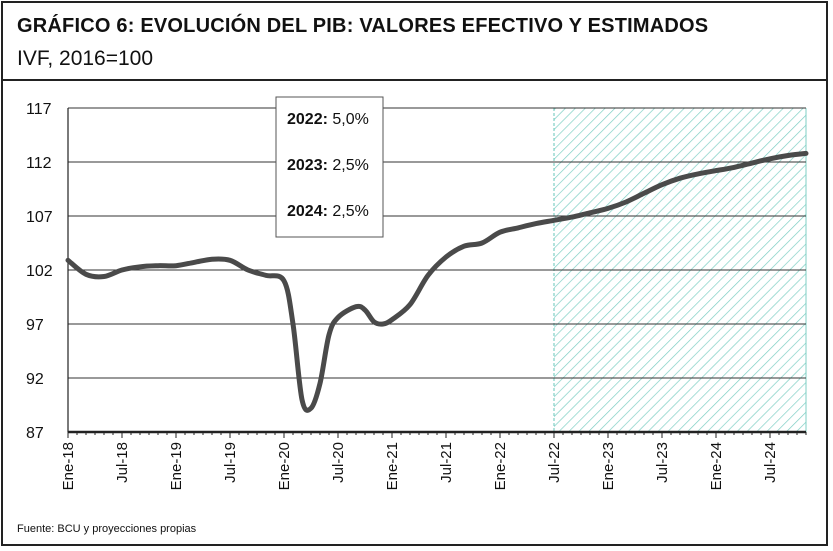 The height and width of the screenshot is (551, 833). What do you see at coordinates (284, 466) in the screenshot?
I see `x-tick-label: Ene-20` at bounding box center [284, 466].